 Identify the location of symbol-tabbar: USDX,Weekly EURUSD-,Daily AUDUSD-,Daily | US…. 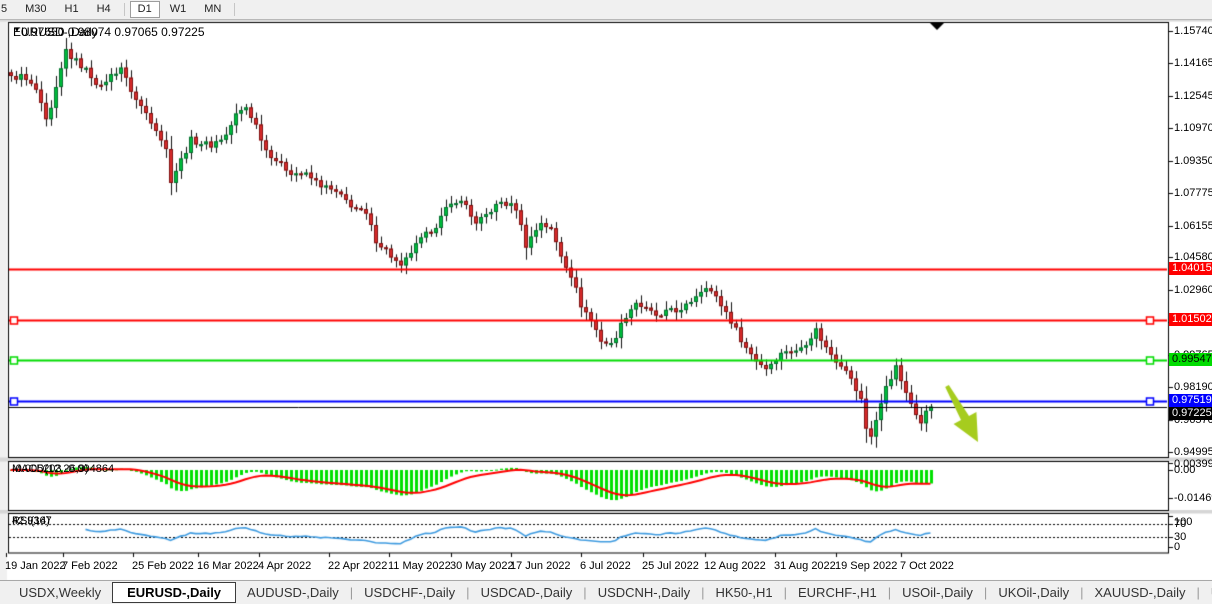
(606, 592).